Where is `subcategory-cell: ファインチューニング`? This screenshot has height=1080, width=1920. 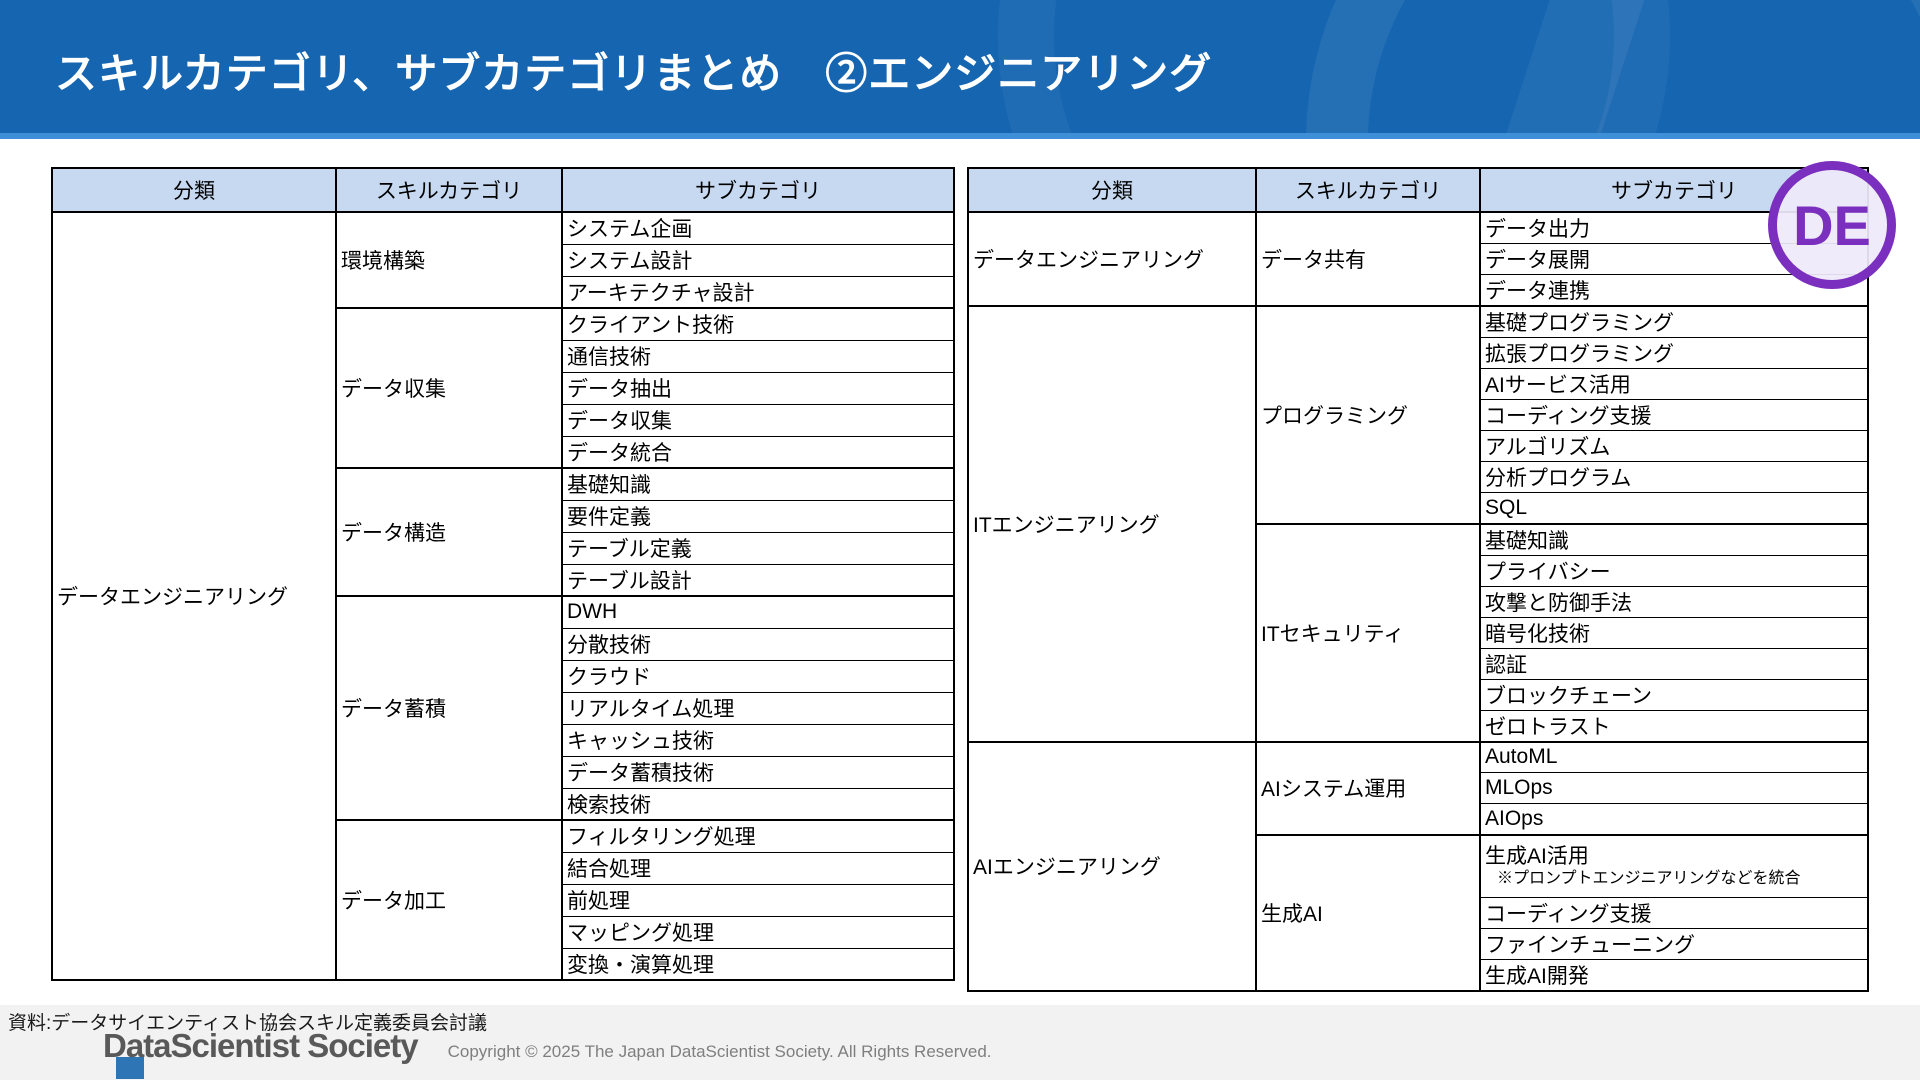 subcategory-cell: ファインチューニング is located at coordinates (1674, 944).